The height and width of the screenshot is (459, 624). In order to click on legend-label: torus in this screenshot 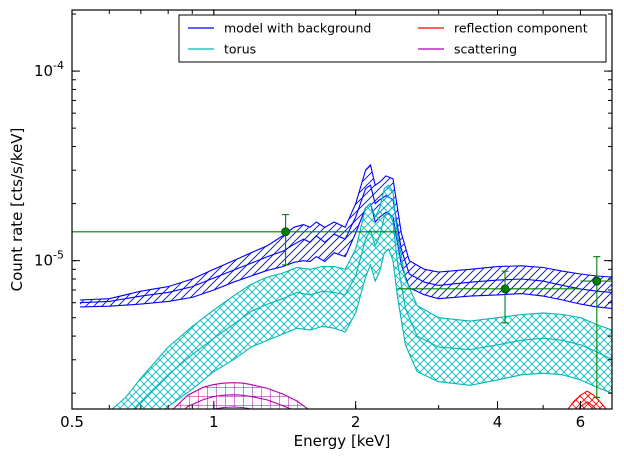, I will do `click(240, 49)`.